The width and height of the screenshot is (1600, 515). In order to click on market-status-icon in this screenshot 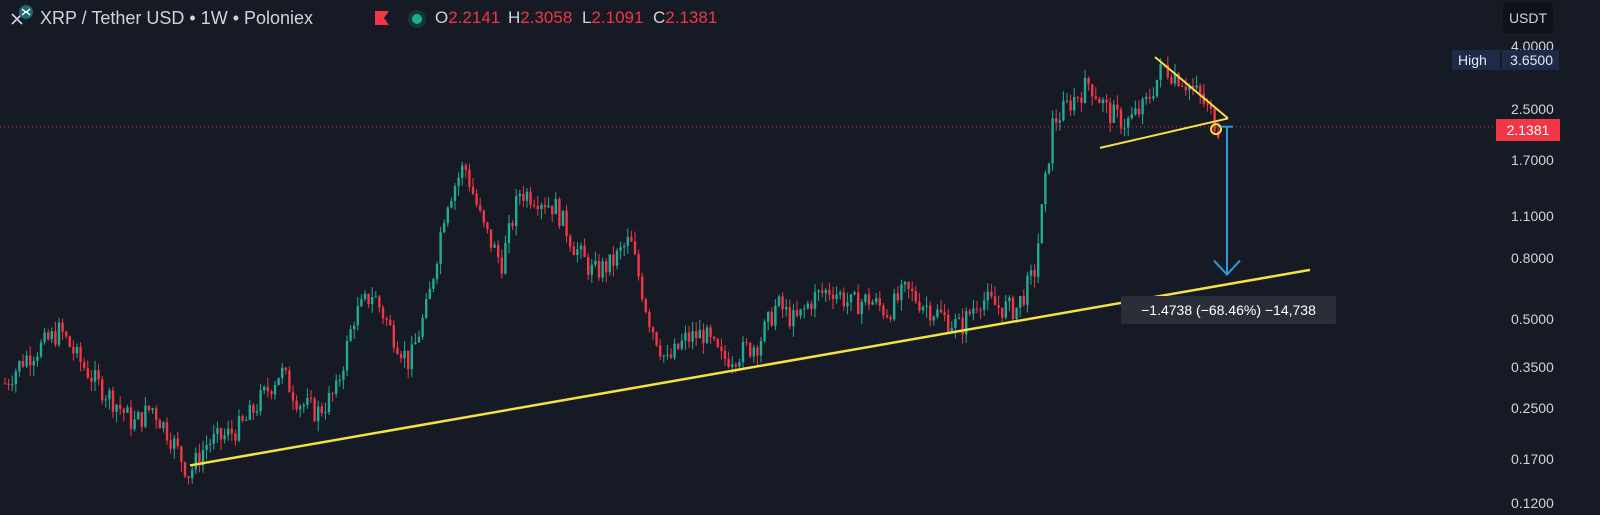, I will do `click(417, 19)`.